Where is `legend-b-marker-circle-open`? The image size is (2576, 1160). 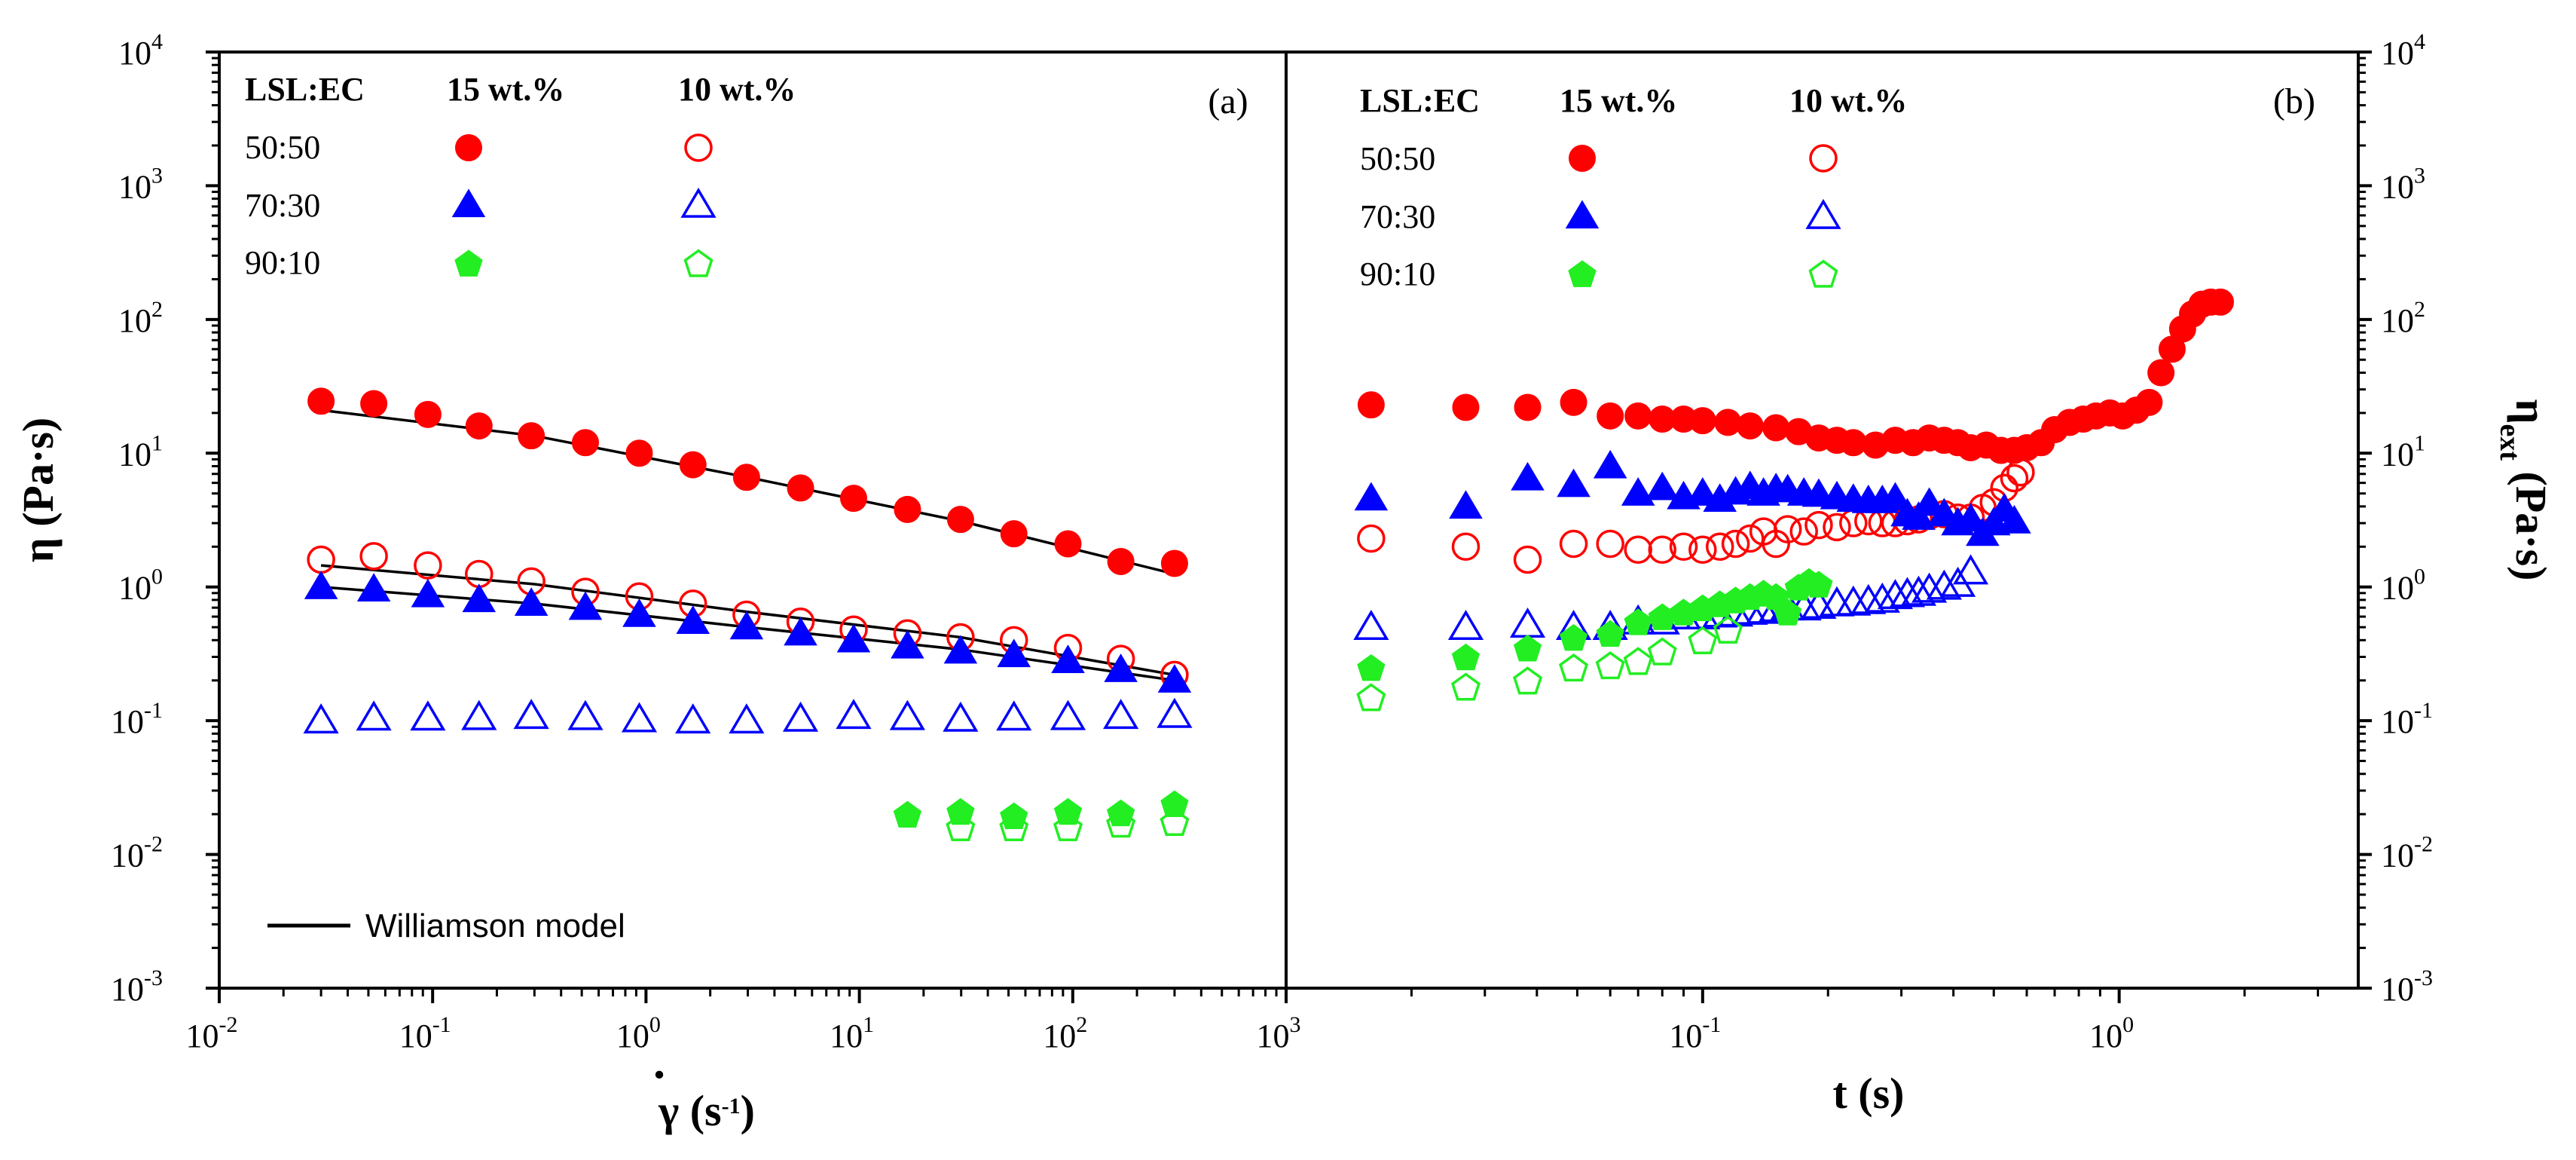 legend-b-marker-circle-open is located at coordinates (1823, 158).